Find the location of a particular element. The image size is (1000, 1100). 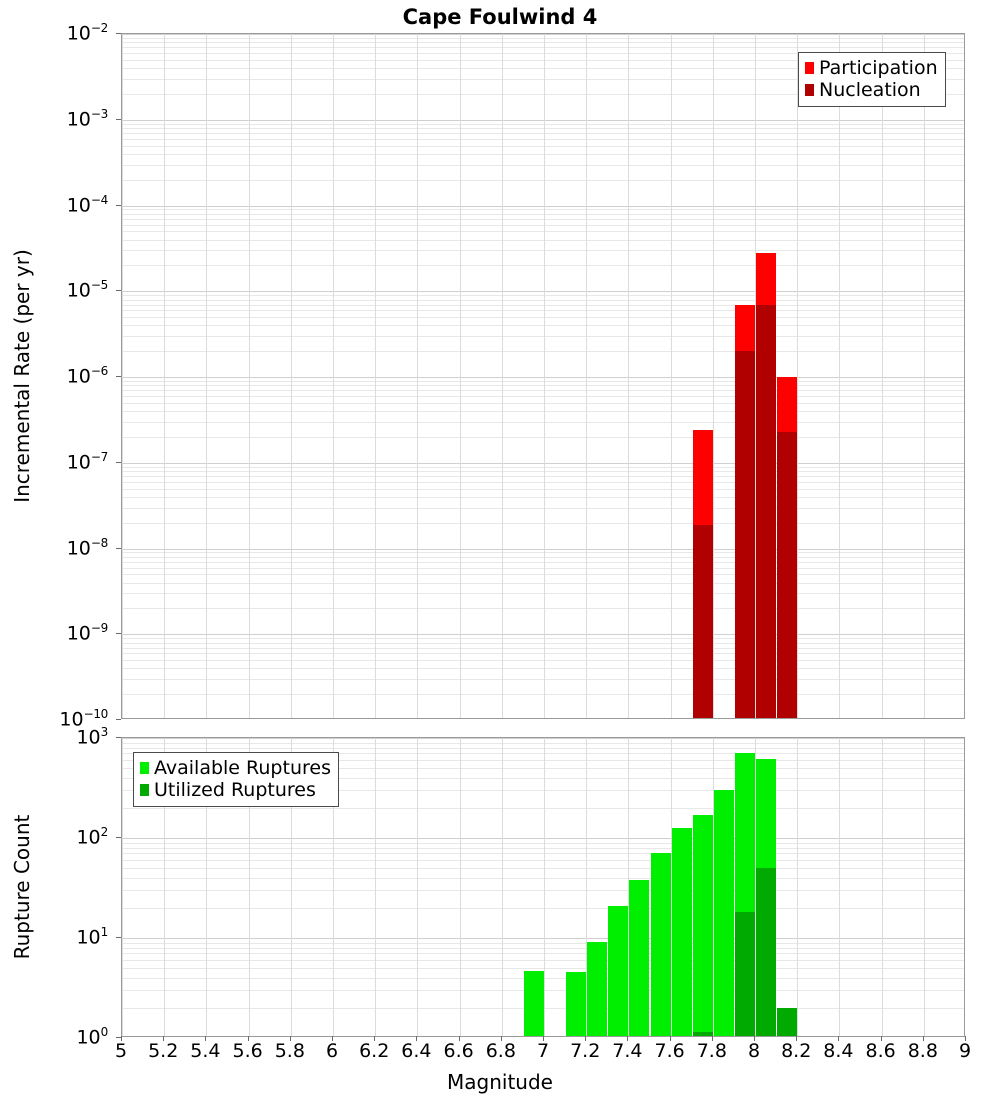

legend-label: Utilized Ruptures is located at coordinates (235, 789).